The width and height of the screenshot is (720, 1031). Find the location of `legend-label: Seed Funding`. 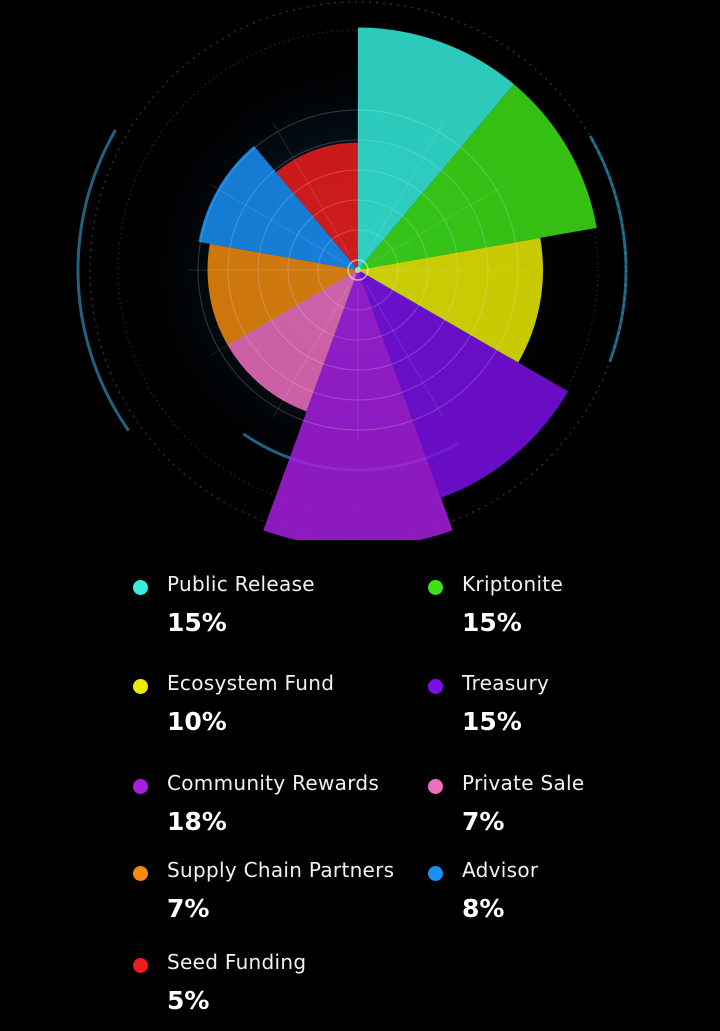

legend-label: Seed Funding is located at coordinates (237, 962).